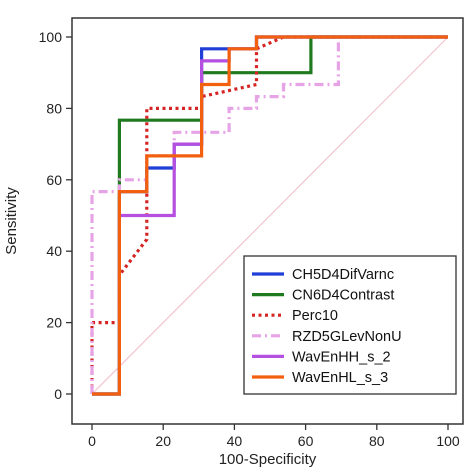  I want to click on legend-entry-label: Perc10, so click(315, 316).